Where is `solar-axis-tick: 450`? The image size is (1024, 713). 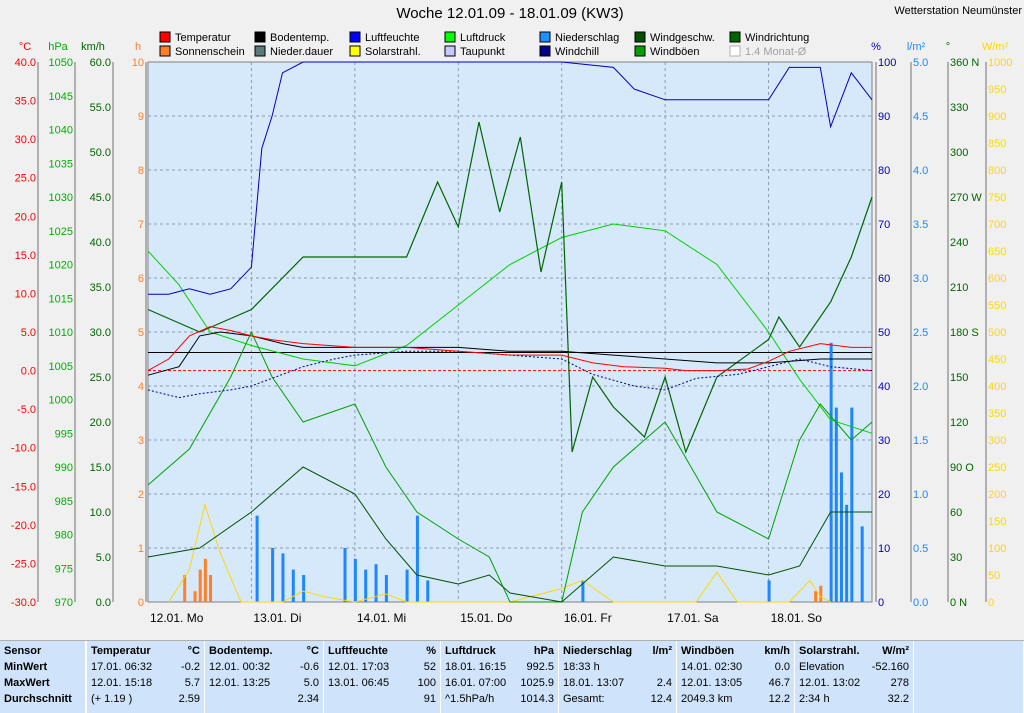 solar-axis-tick: 450 is located at coordinates (997, 360).